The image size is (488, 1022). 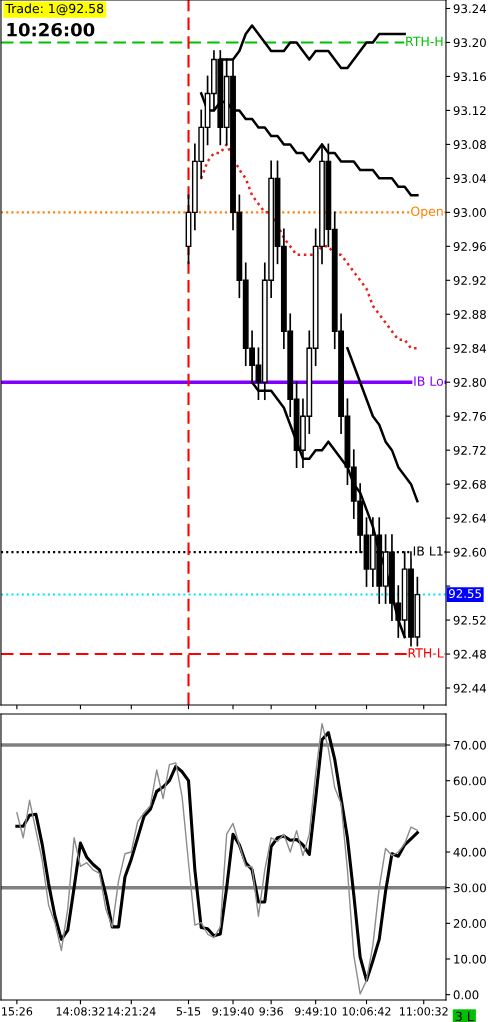 I want to click on ref-line-label: 92.55, so click(x=464, y=593).